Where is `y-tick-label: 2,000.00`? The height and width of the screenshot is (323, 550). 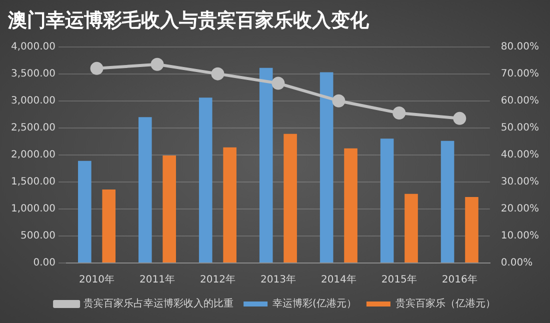 y-tick-label: 2,000.00 is located at coordinates (33, 154).